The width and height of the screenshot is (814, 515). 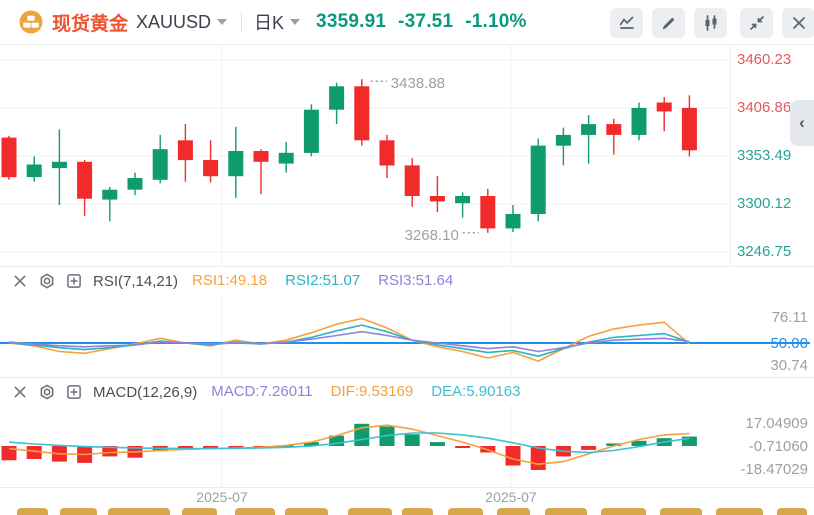 I want to click on period-dropdown-caret-icon, so click(x=295, y=22).